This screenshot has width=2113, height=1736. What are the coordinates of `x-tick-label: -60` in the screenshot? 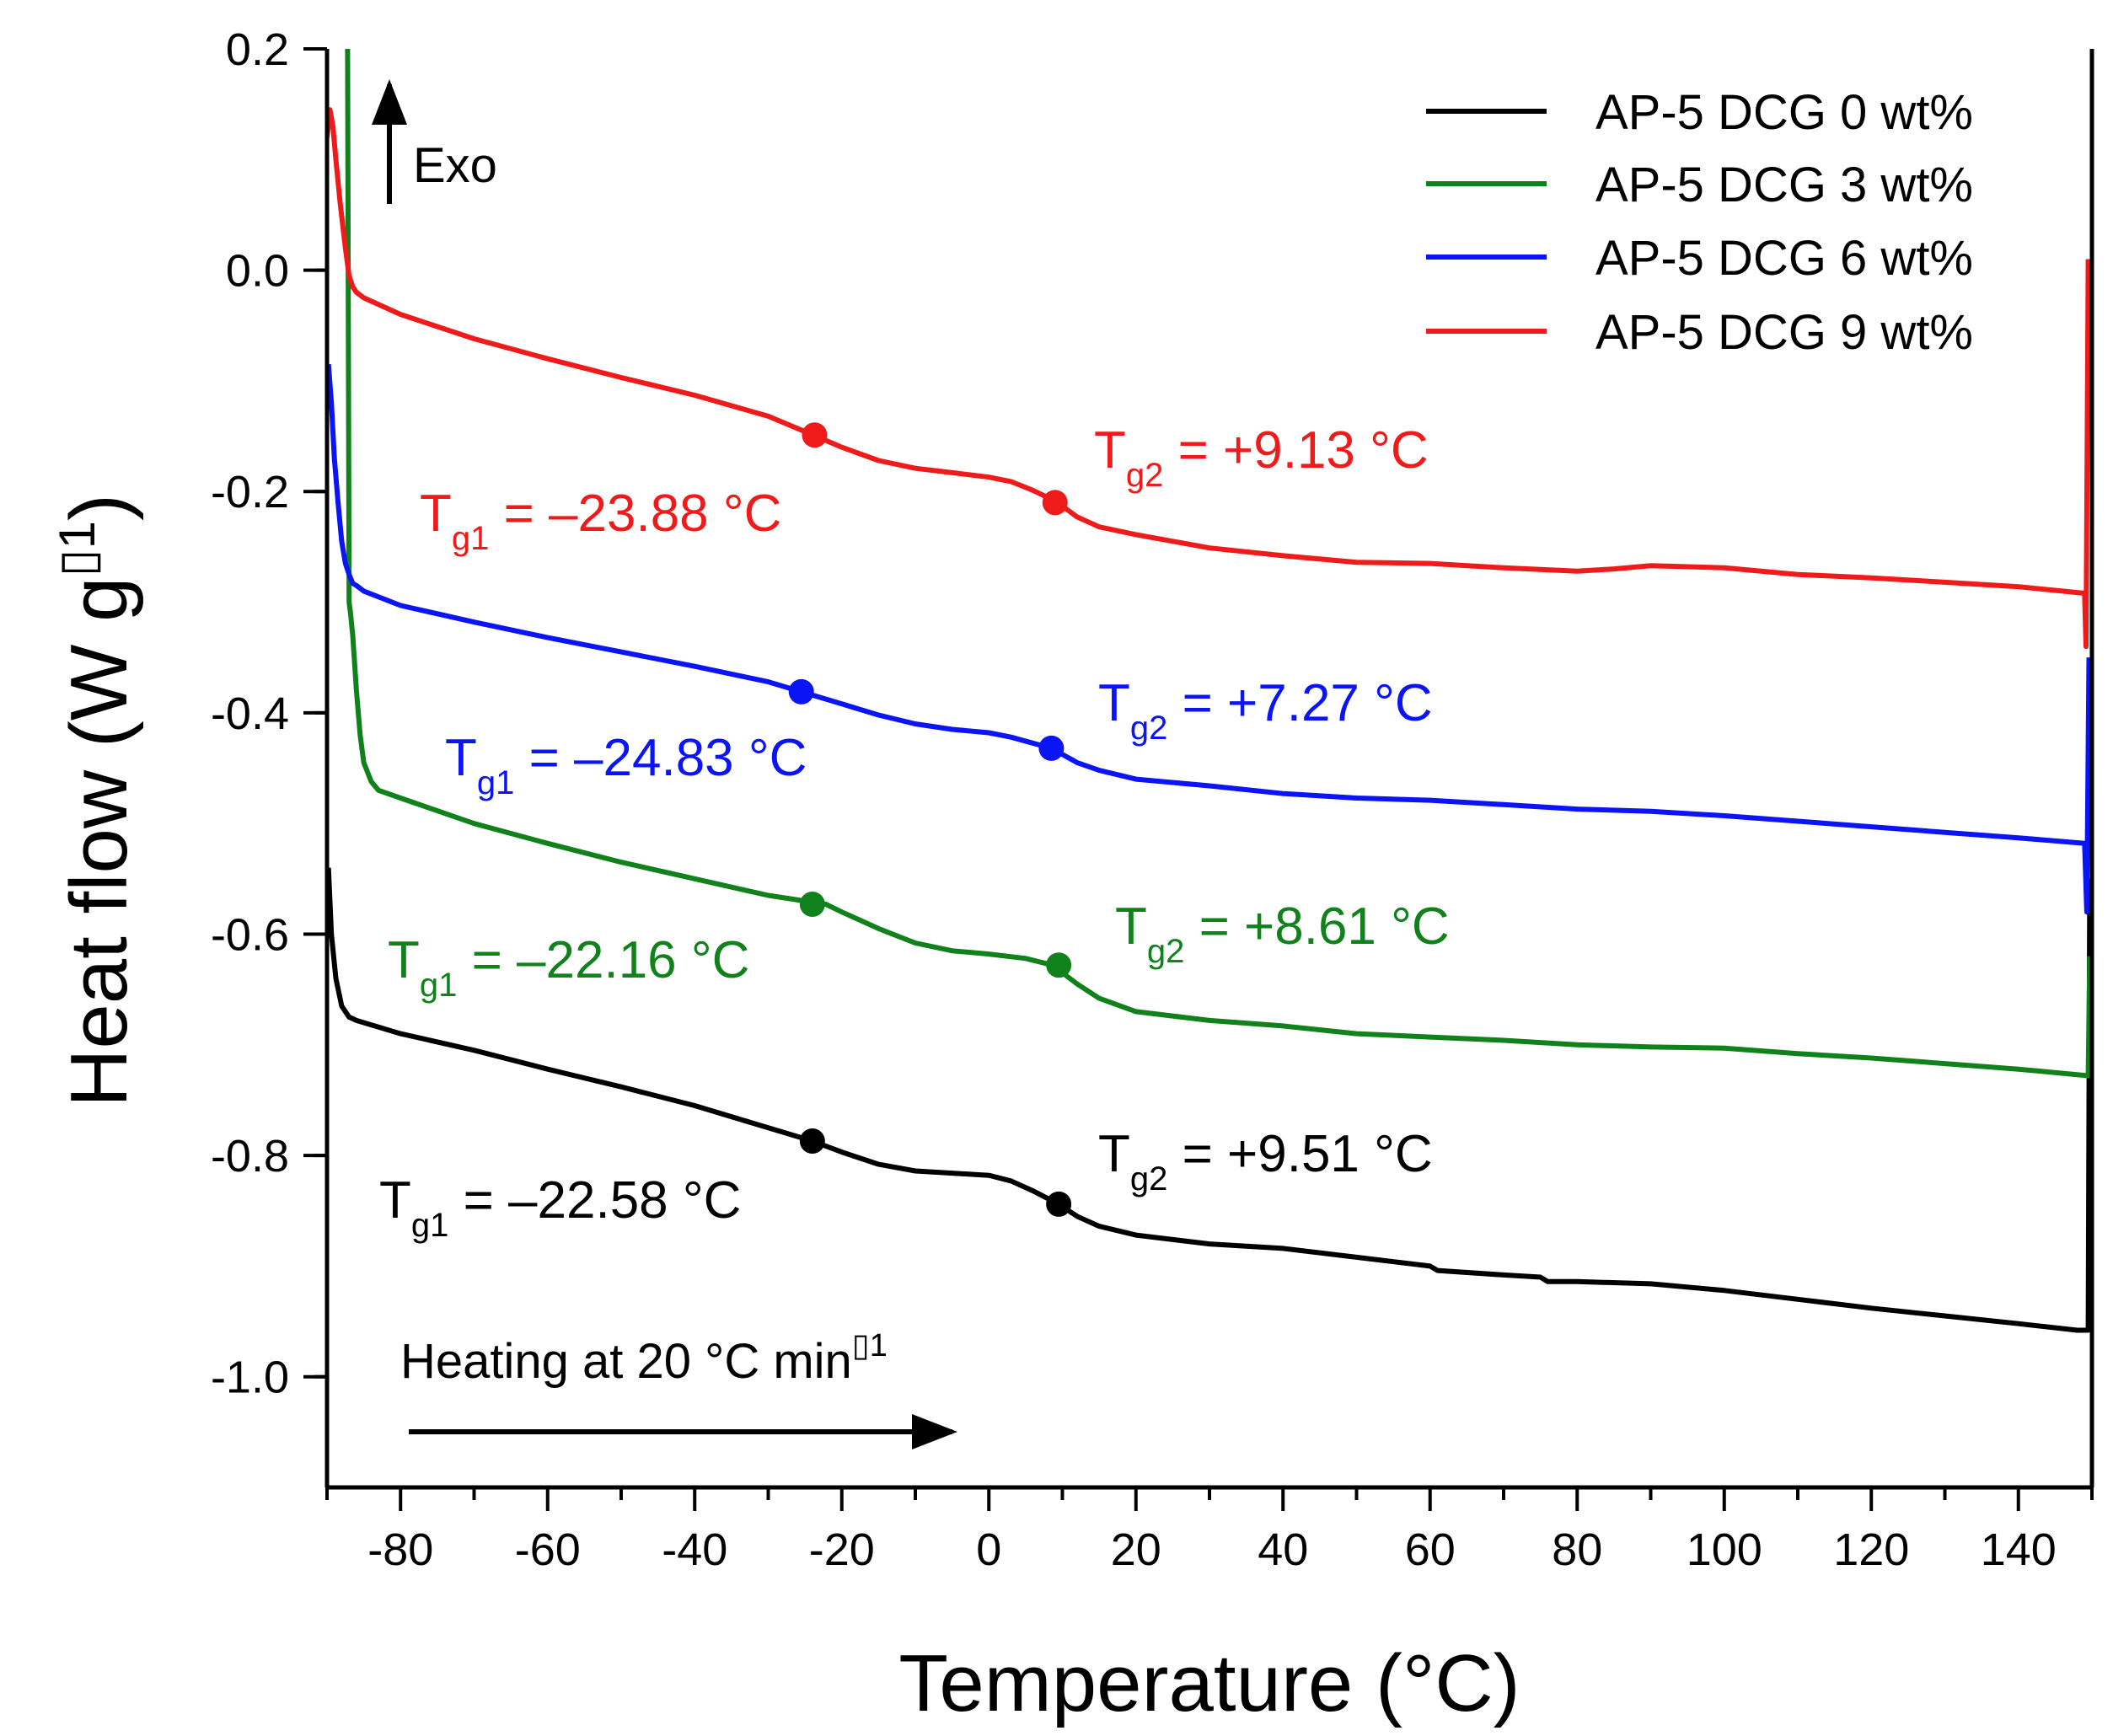 It's located at (548, 1549).